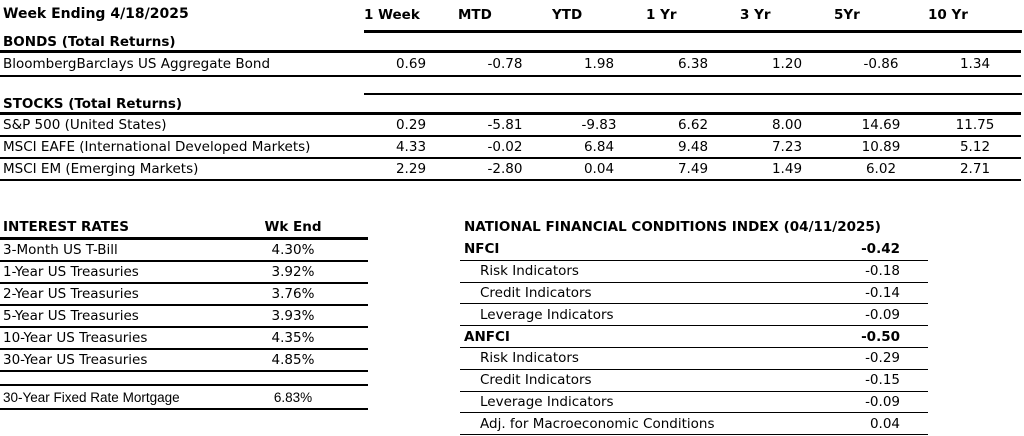 This screenshot has width=1024, height=436. Describe the element at coordinates (293, 316) in the screenshot. I see `value-cell: 3.93%` at that location.